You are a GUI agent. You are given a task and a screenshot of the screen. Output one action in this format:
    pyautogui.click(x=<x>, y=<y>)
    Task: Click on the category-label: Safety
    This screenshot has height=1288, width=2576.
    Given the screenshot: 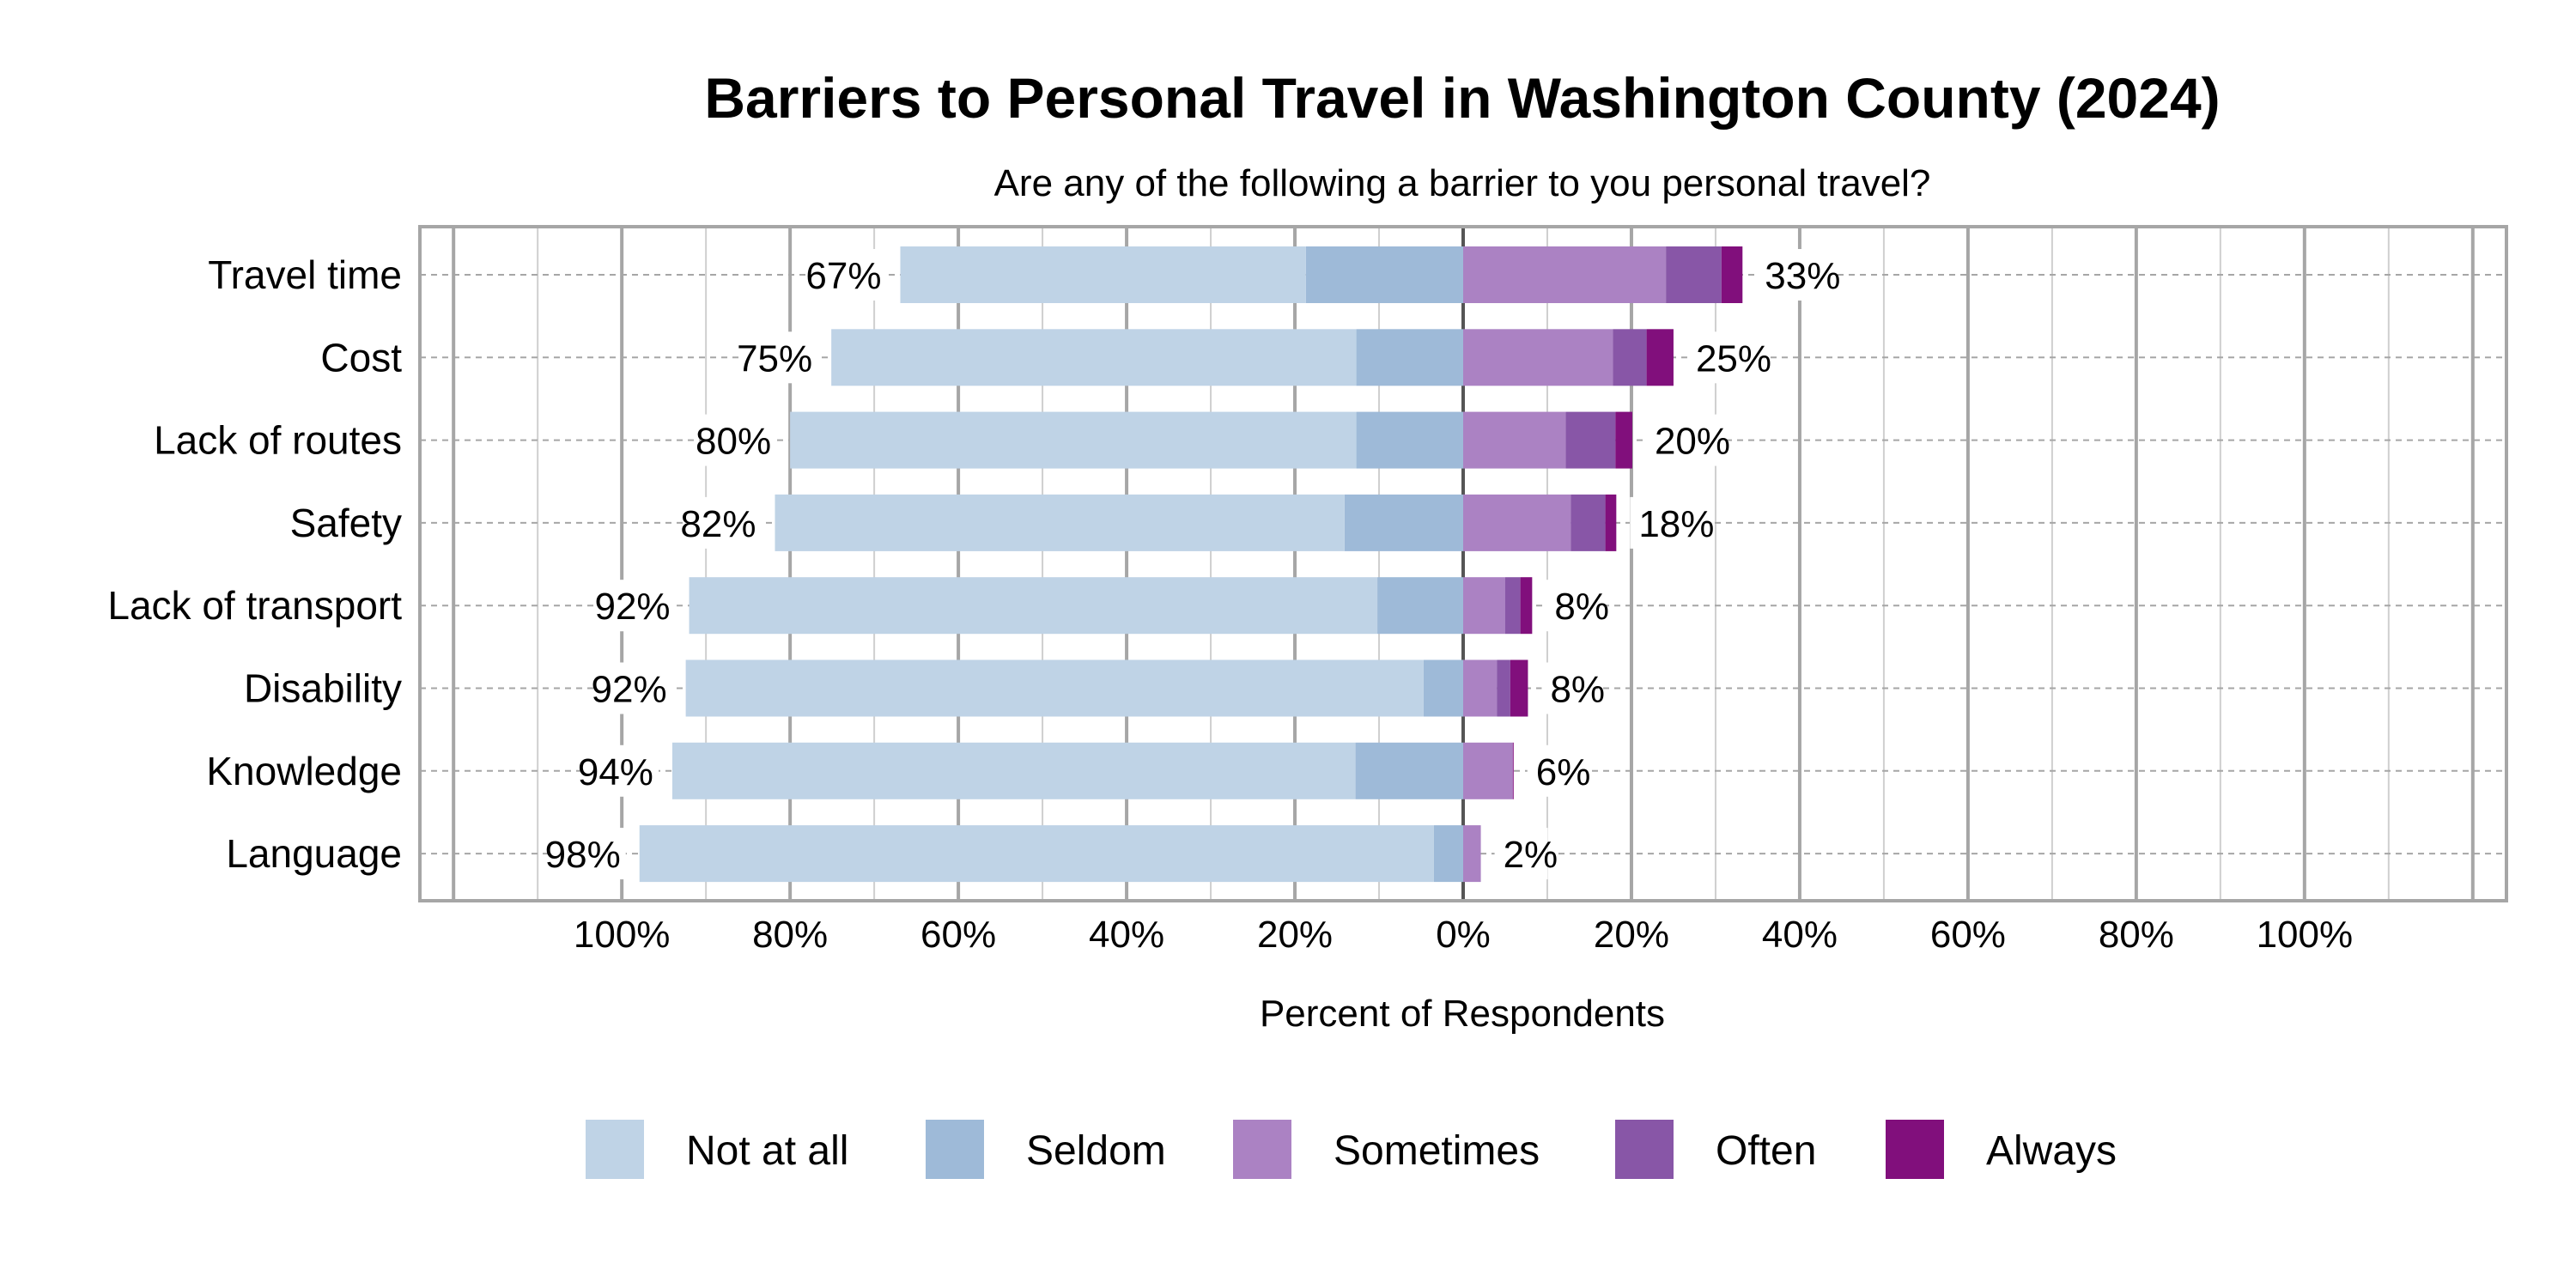 What is the action you would take?
    pyautogui.click(x=346, y=523)
    